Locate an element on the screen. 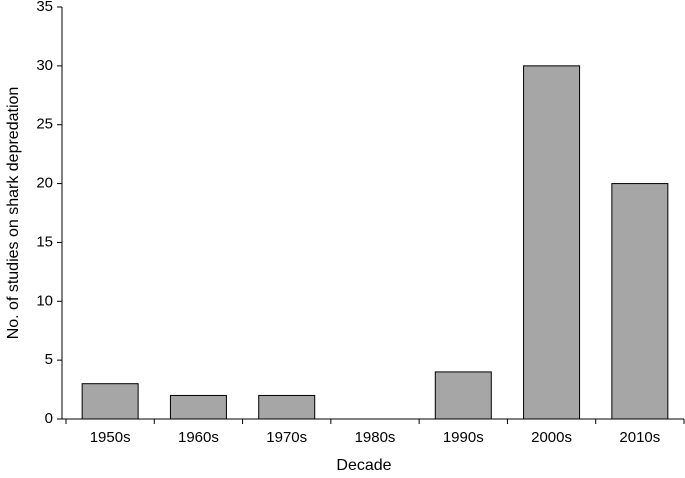  y-tick-label: 25 is located at coordinates (44, 124).